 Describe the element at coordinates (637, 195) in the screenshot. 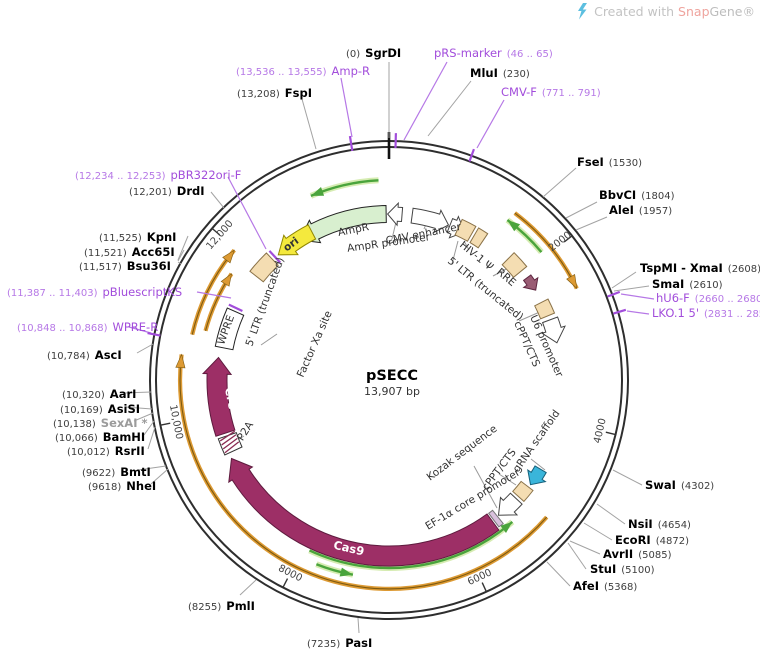

I see `site-label-bbvci: BbvCI (1804)` at that location.